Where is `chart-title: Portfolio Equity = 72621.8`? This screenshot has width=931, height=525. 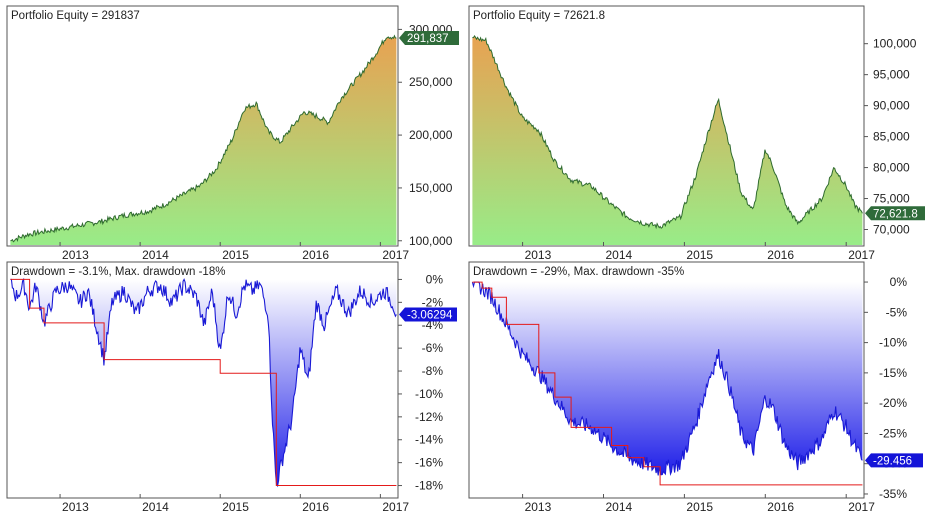 chart-title: Portfolio Equity = 72621.8 is located at coordinates (539, 16).